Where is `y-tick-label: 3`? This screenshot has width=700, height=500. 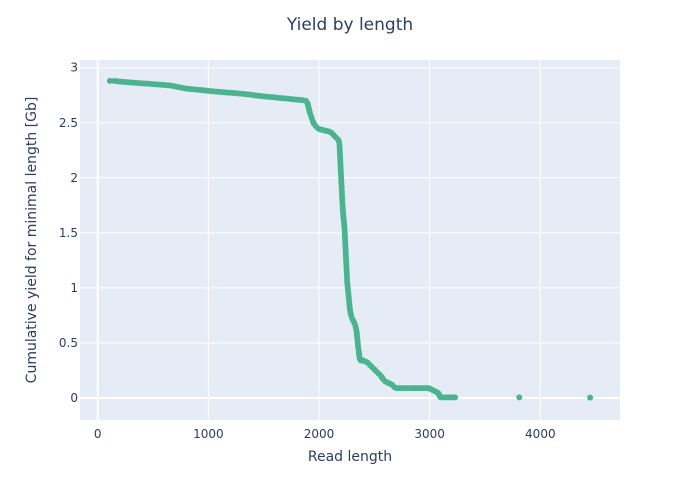 y-tick-label: 3 is located at coordinates (74, 68).